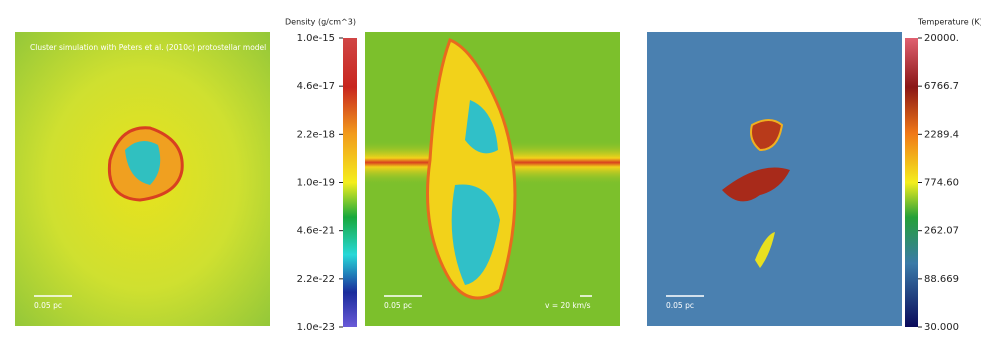 This screenshot has height=342, width=981. I want to click on colorbar-title: Density (g/cm^3), so click(320, 22).